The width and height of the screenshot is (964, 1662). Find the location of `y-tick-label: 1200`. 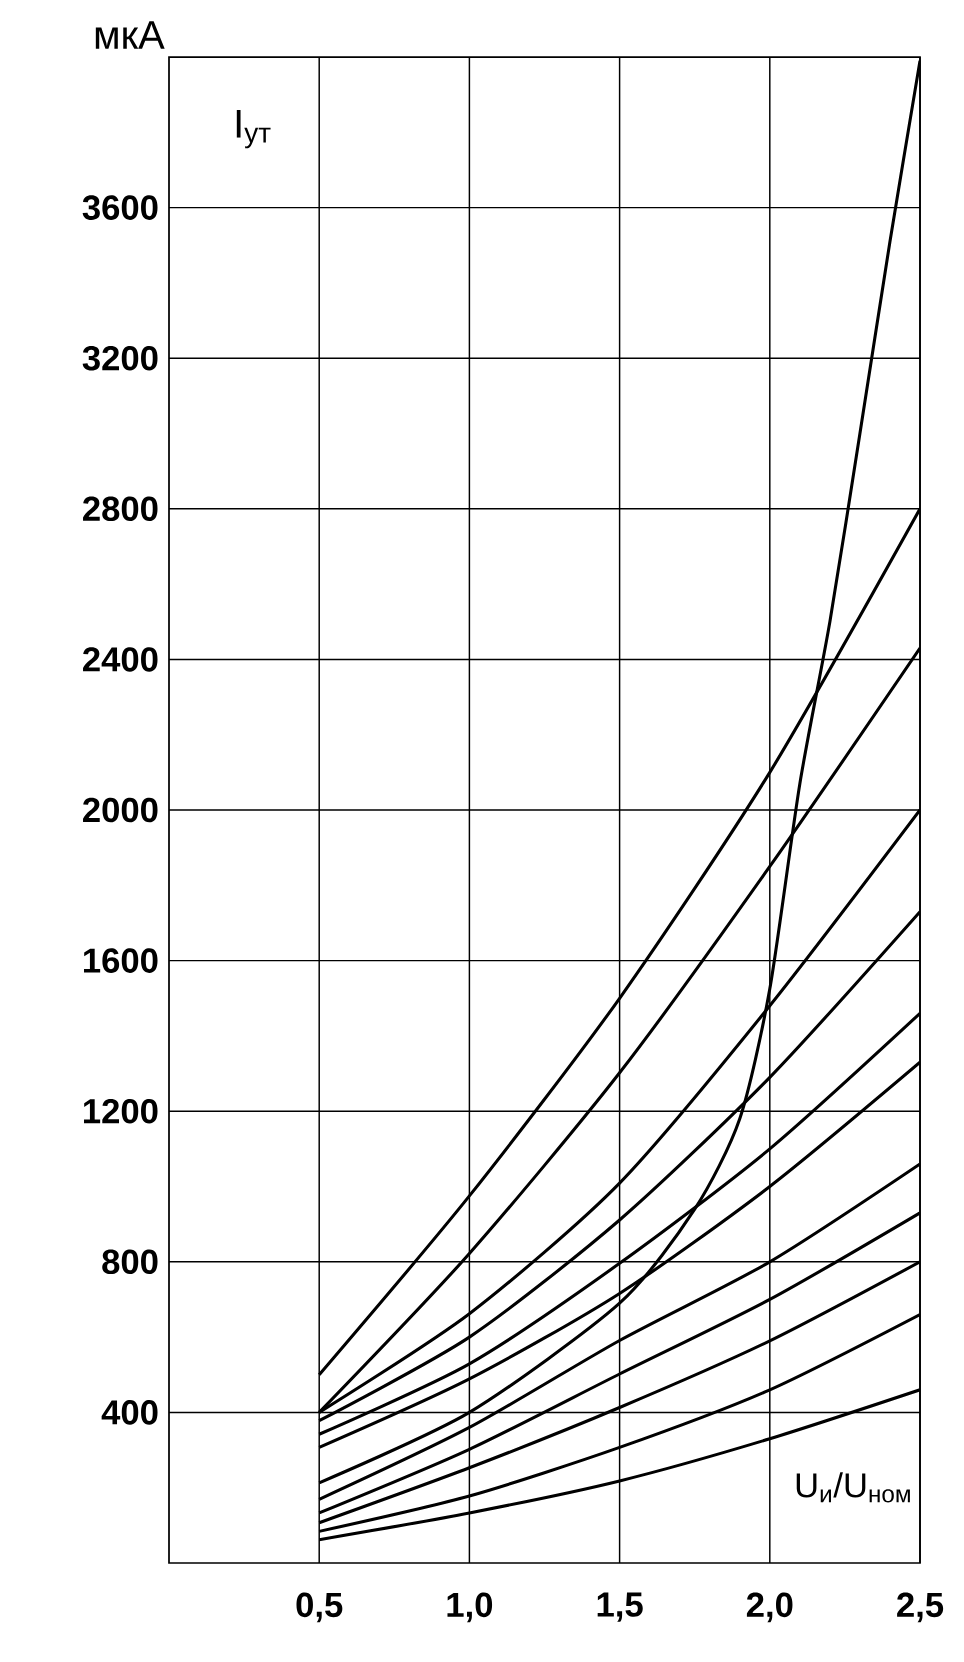

y-tick-label: 1200 is located at coordinates (121, 1111).